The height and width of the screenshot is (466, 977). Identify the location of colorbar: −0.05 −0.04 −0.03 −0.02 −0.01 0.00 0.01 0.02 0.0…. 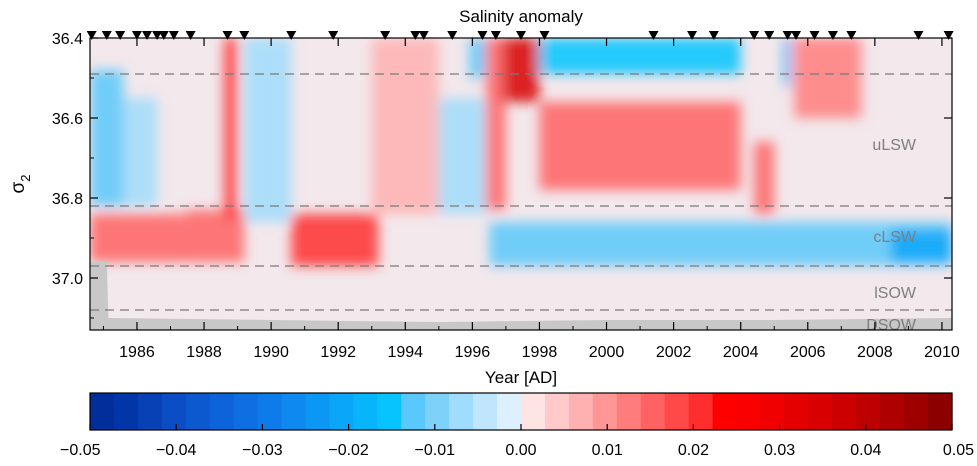
(517, 425).